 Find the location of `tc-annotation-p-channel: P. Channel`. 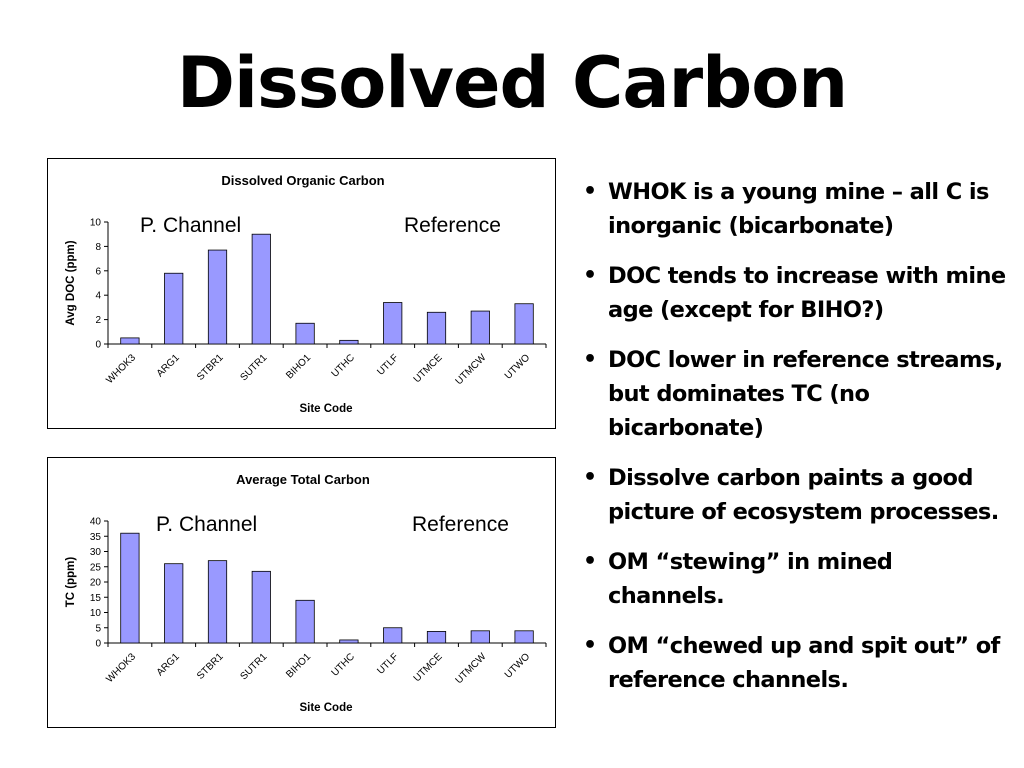

tc-annotation-p-channel: P. Channel is located at coordinates (207, 524).